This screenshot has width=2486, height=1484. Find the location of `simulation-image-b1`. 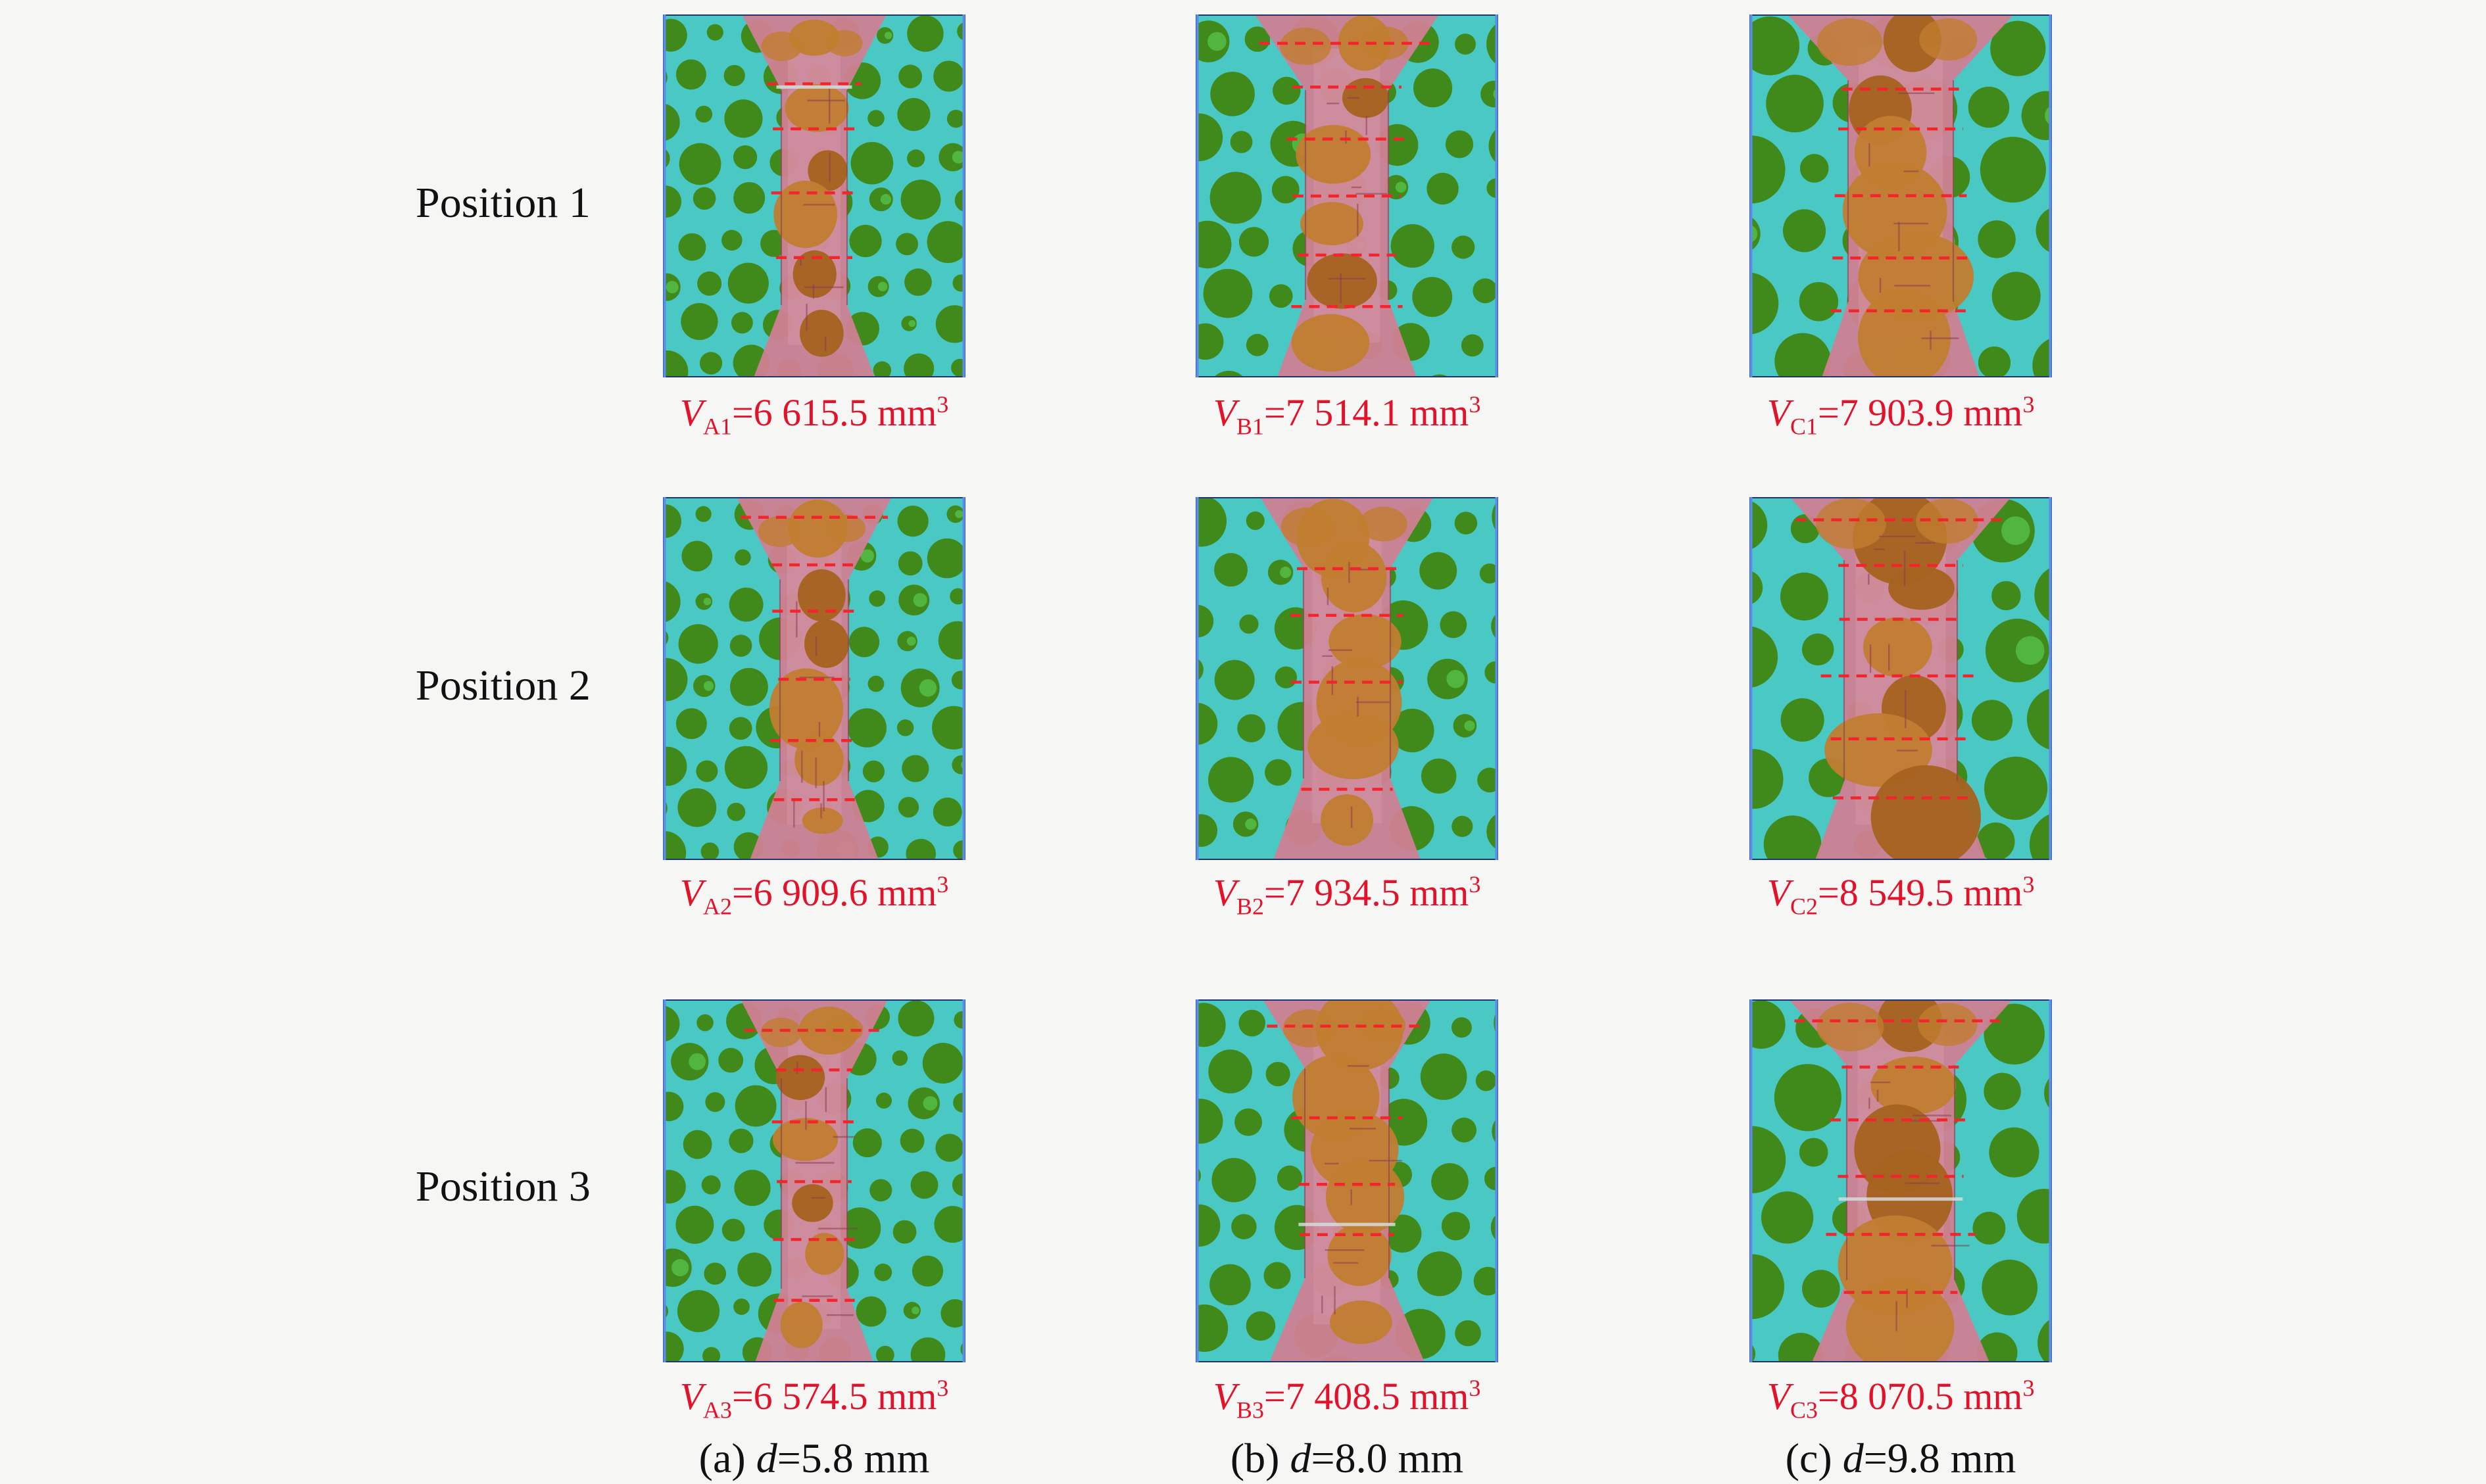

simulation-image-b1 is located at coordinates (1347, 195).